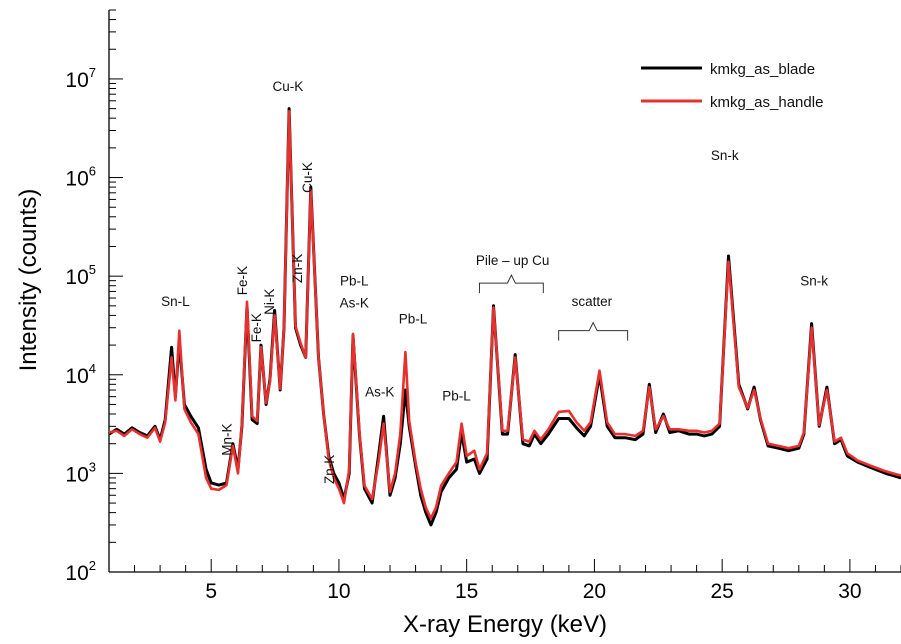  What do you see at coordinates (513, 260) in the screenshot?
I see `peak-annotation: Pile – up Cu` at bounding box center [513, 260].